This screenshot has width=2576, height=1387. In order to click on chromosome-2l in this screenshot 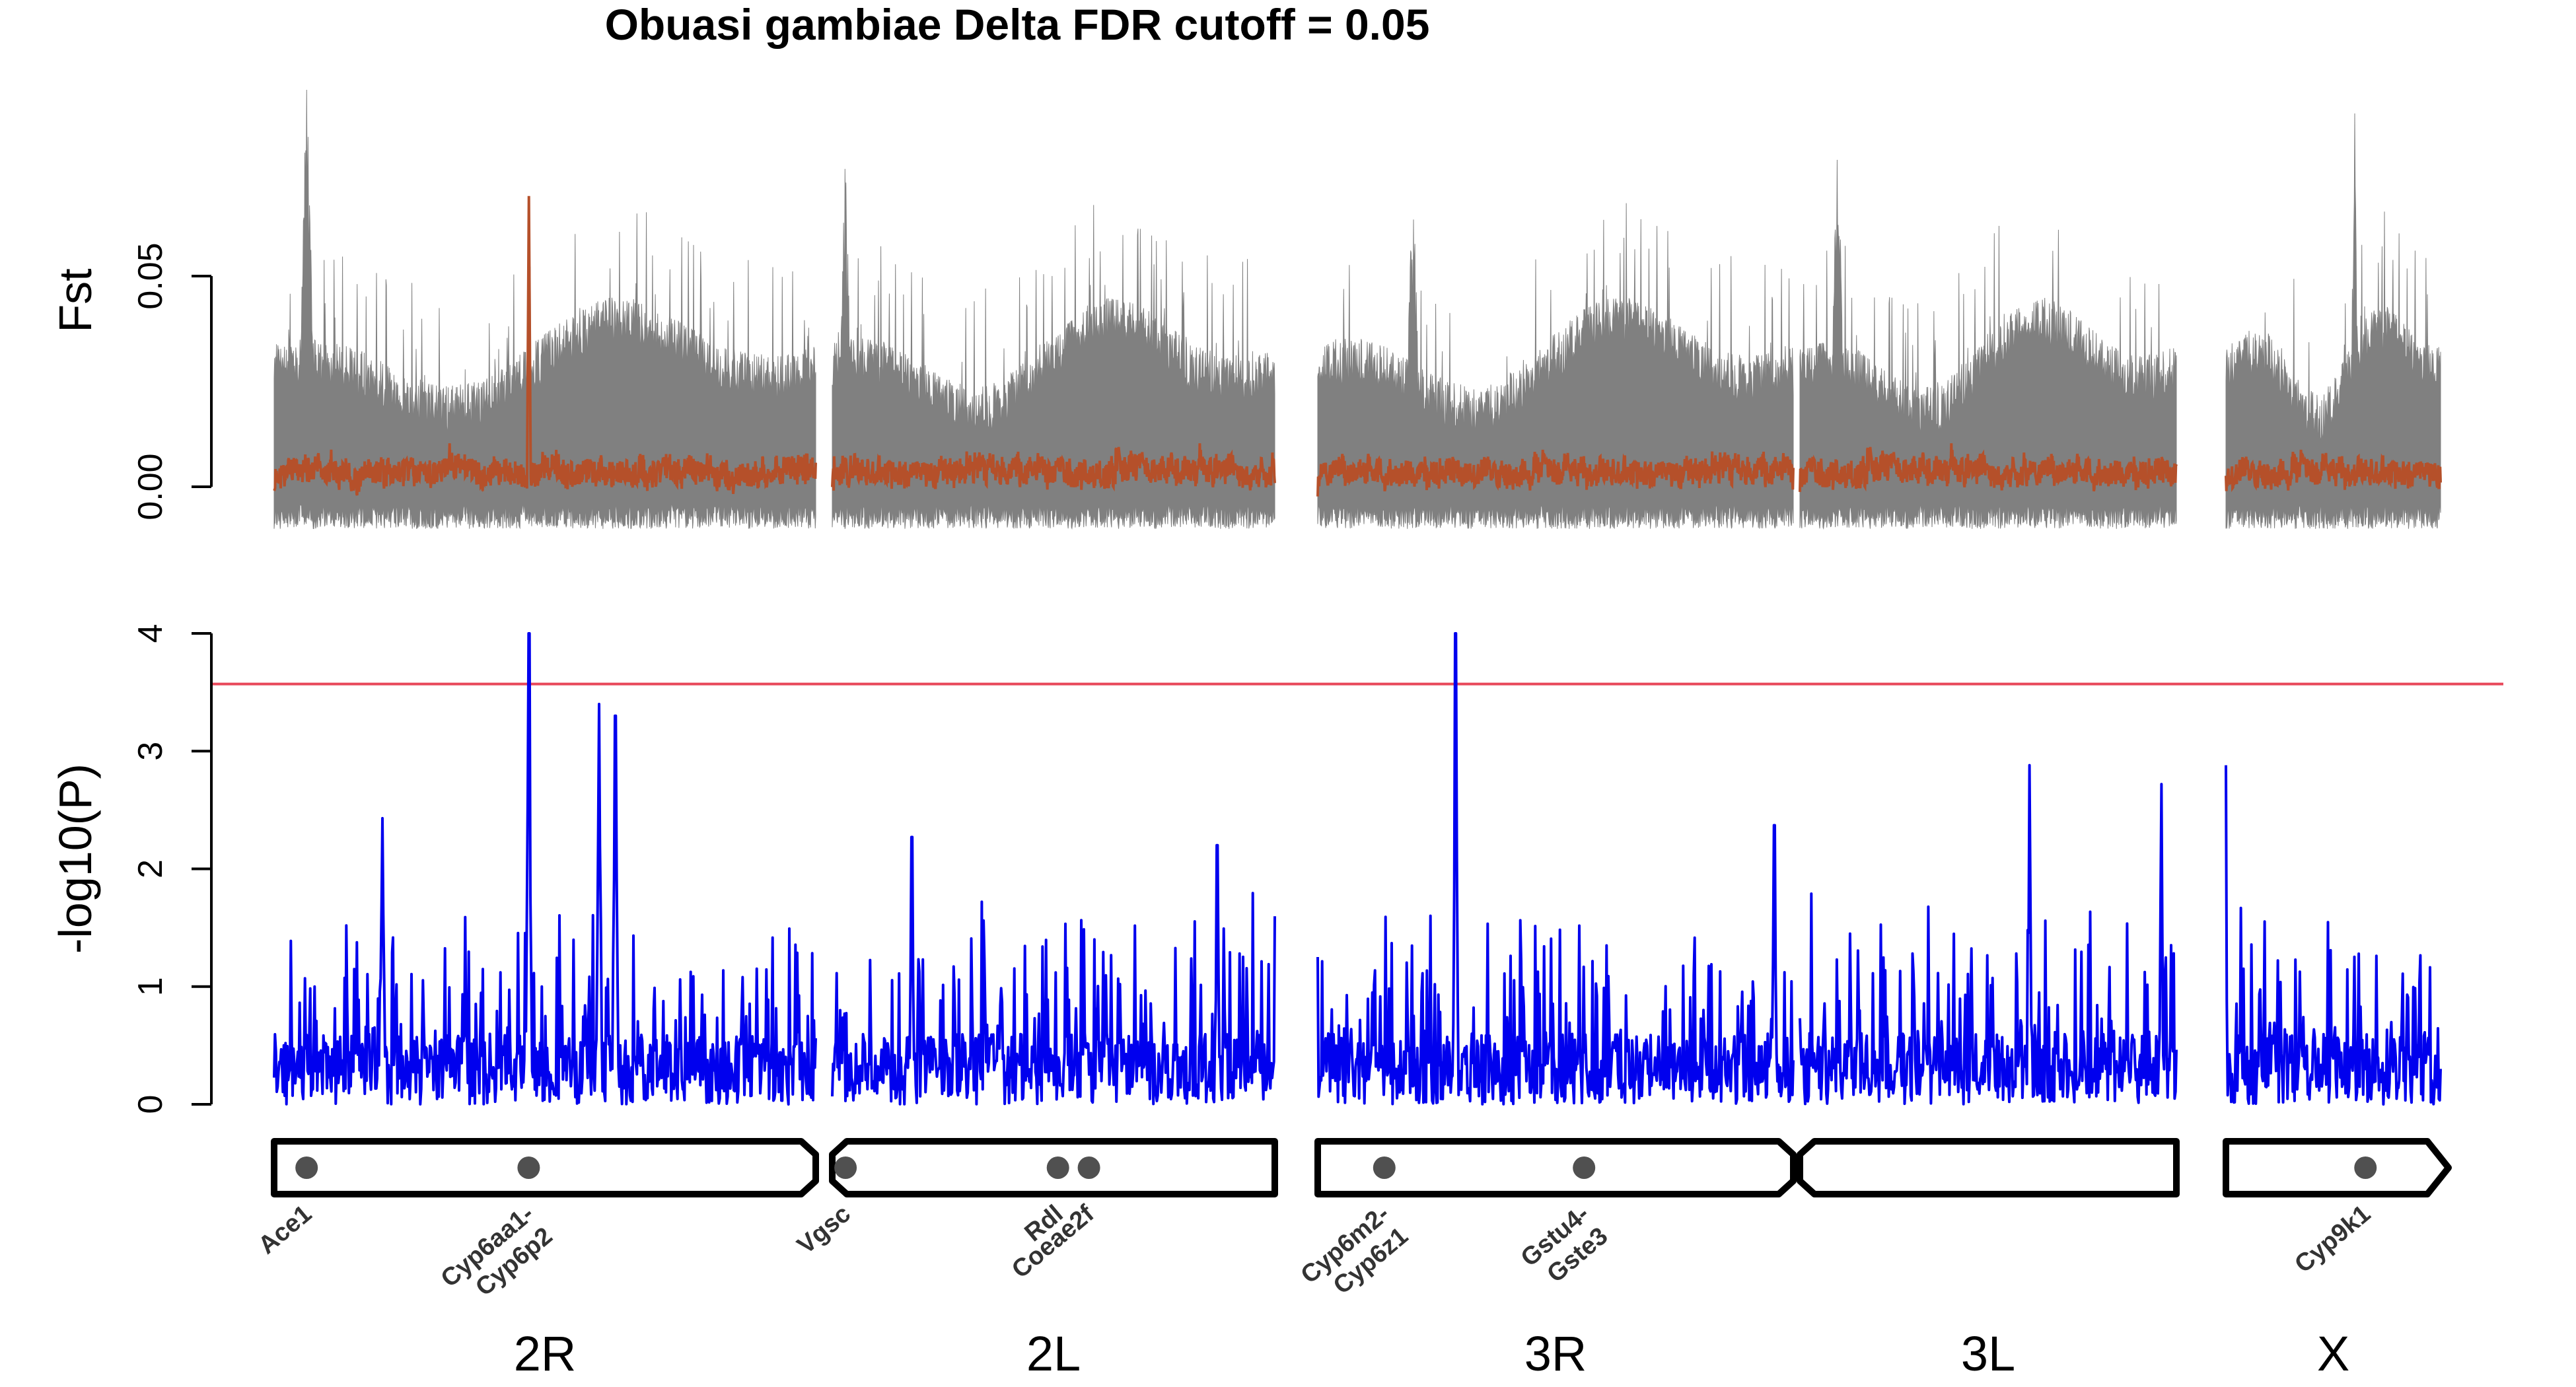, I will do `click(1053, 1167)`.